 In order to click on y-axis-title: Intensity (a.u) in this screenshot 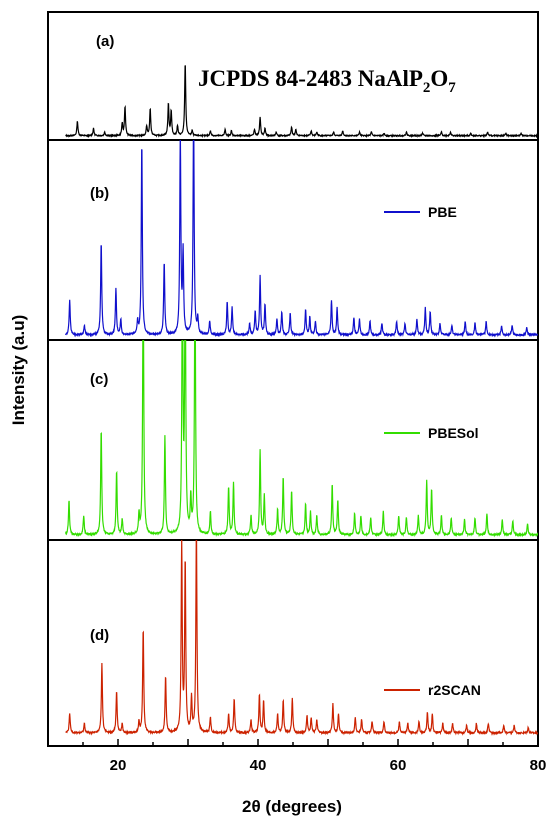, I will do `click(18, 370)`.